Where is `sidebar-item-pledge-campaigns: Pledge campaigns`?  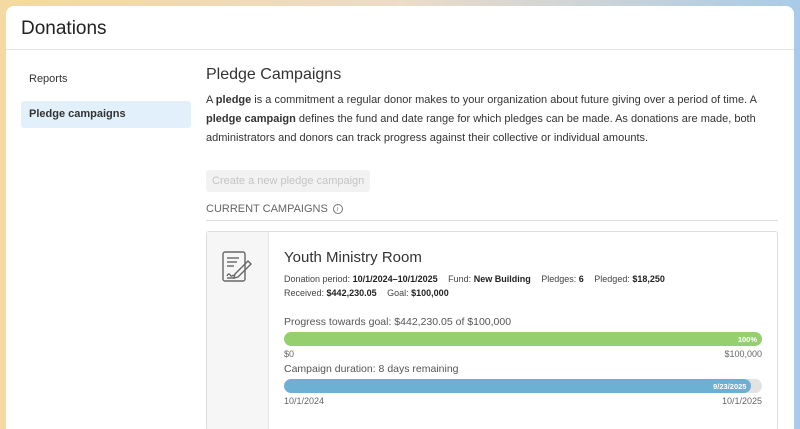 sidebar-item-pledge-campaigns: Pledge campaigns is located at coordinates (106, 114).